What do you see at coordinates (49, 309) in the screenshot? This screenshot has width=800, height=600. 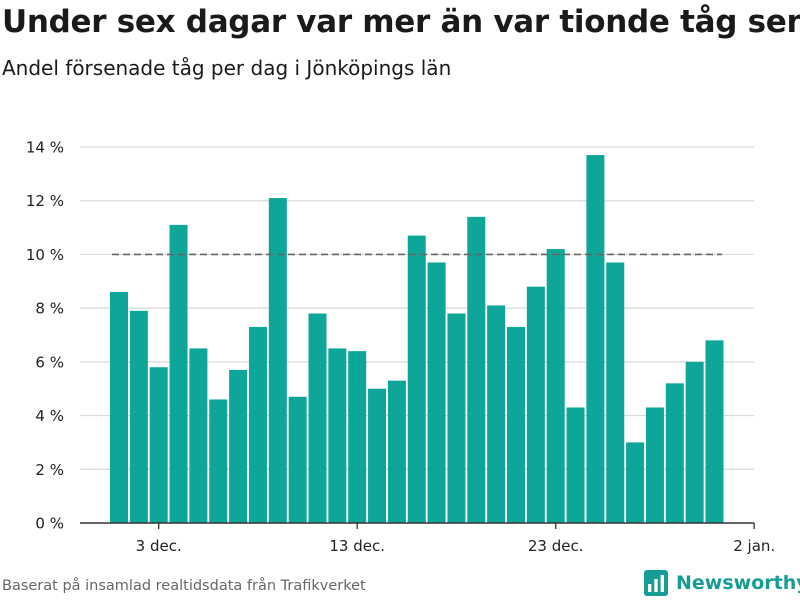 I see `y-tick-label: 8 %` at bounding box center [49, 309].